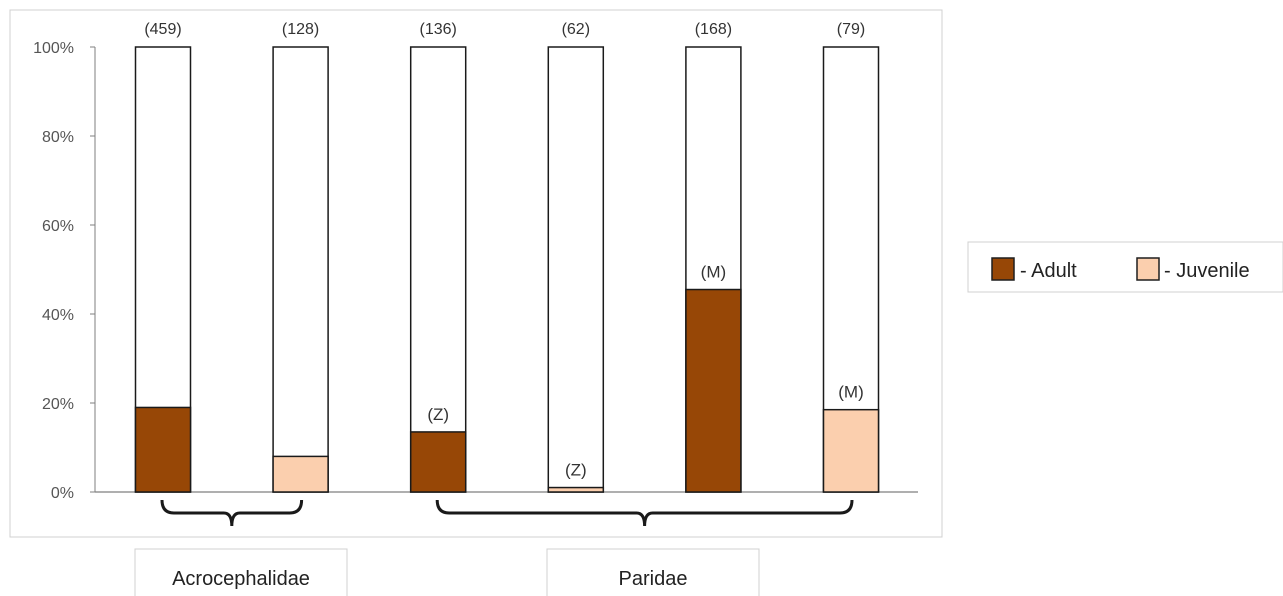 This screenshot has height=596, width=1283. Describe the element at coordinates (58, 315) in the screenshot. I see `y-tick-label: 40%` at that location.